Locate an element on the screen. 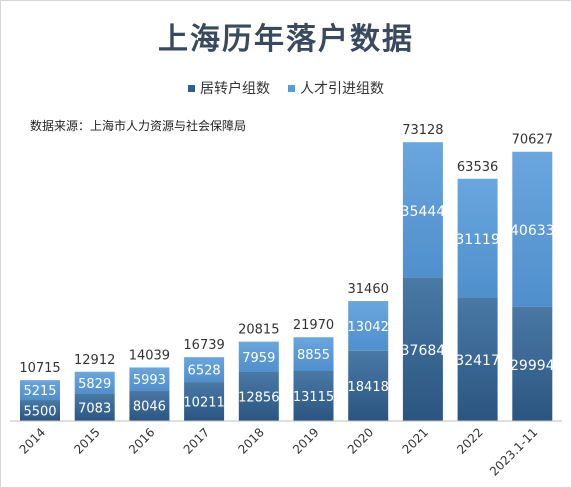 Image resolution: width=572 pixels, height=488 pixels. data-label-series-0-2022: 32417 is located at coordinates (477, 361).